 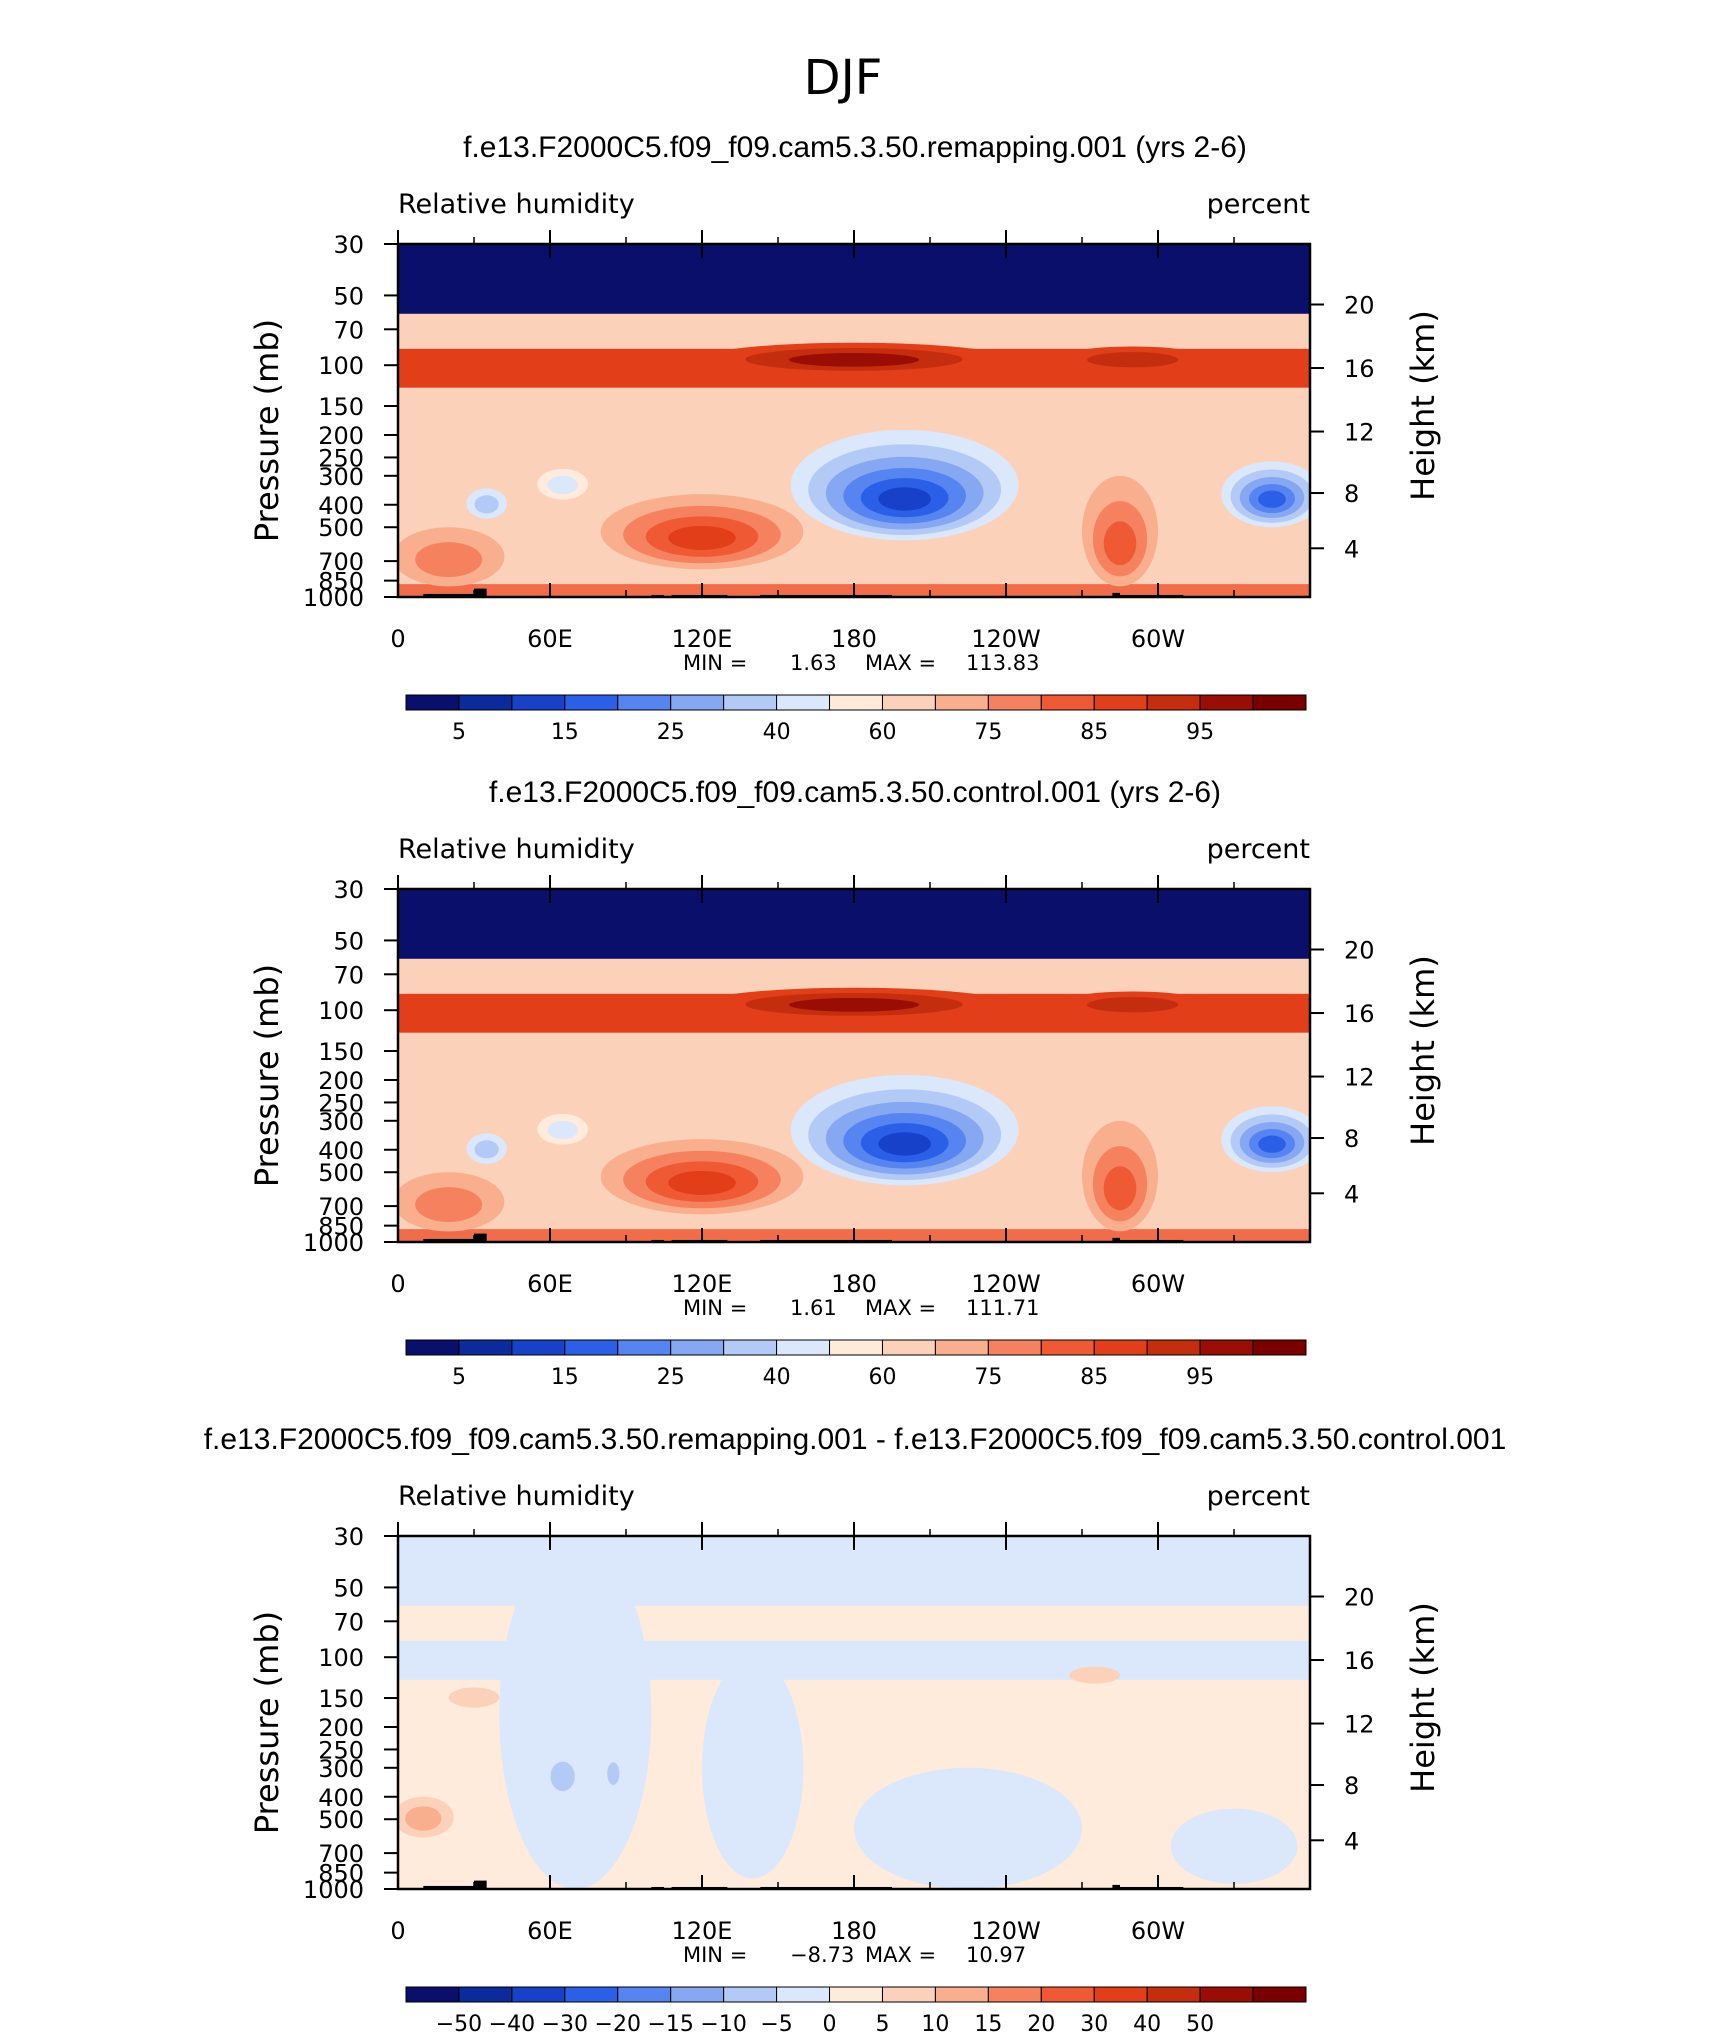 I want to click on y-tick-label: 50, so click(x=348, y=941).